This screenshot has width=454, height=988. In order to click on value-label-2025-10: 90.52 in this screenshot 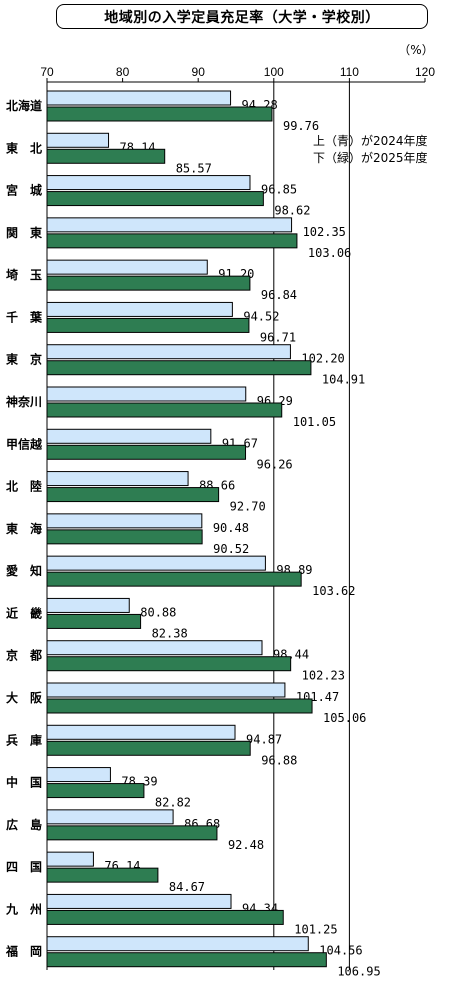, I will do `click(231, 549)`.